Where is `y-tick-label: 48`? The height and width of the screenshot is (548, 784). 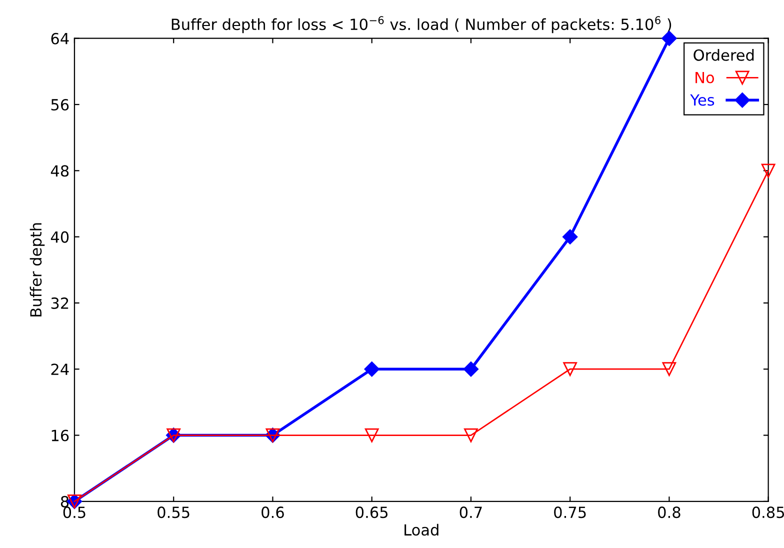
y-tick-label: 48 is located at coordinates (59, 171).